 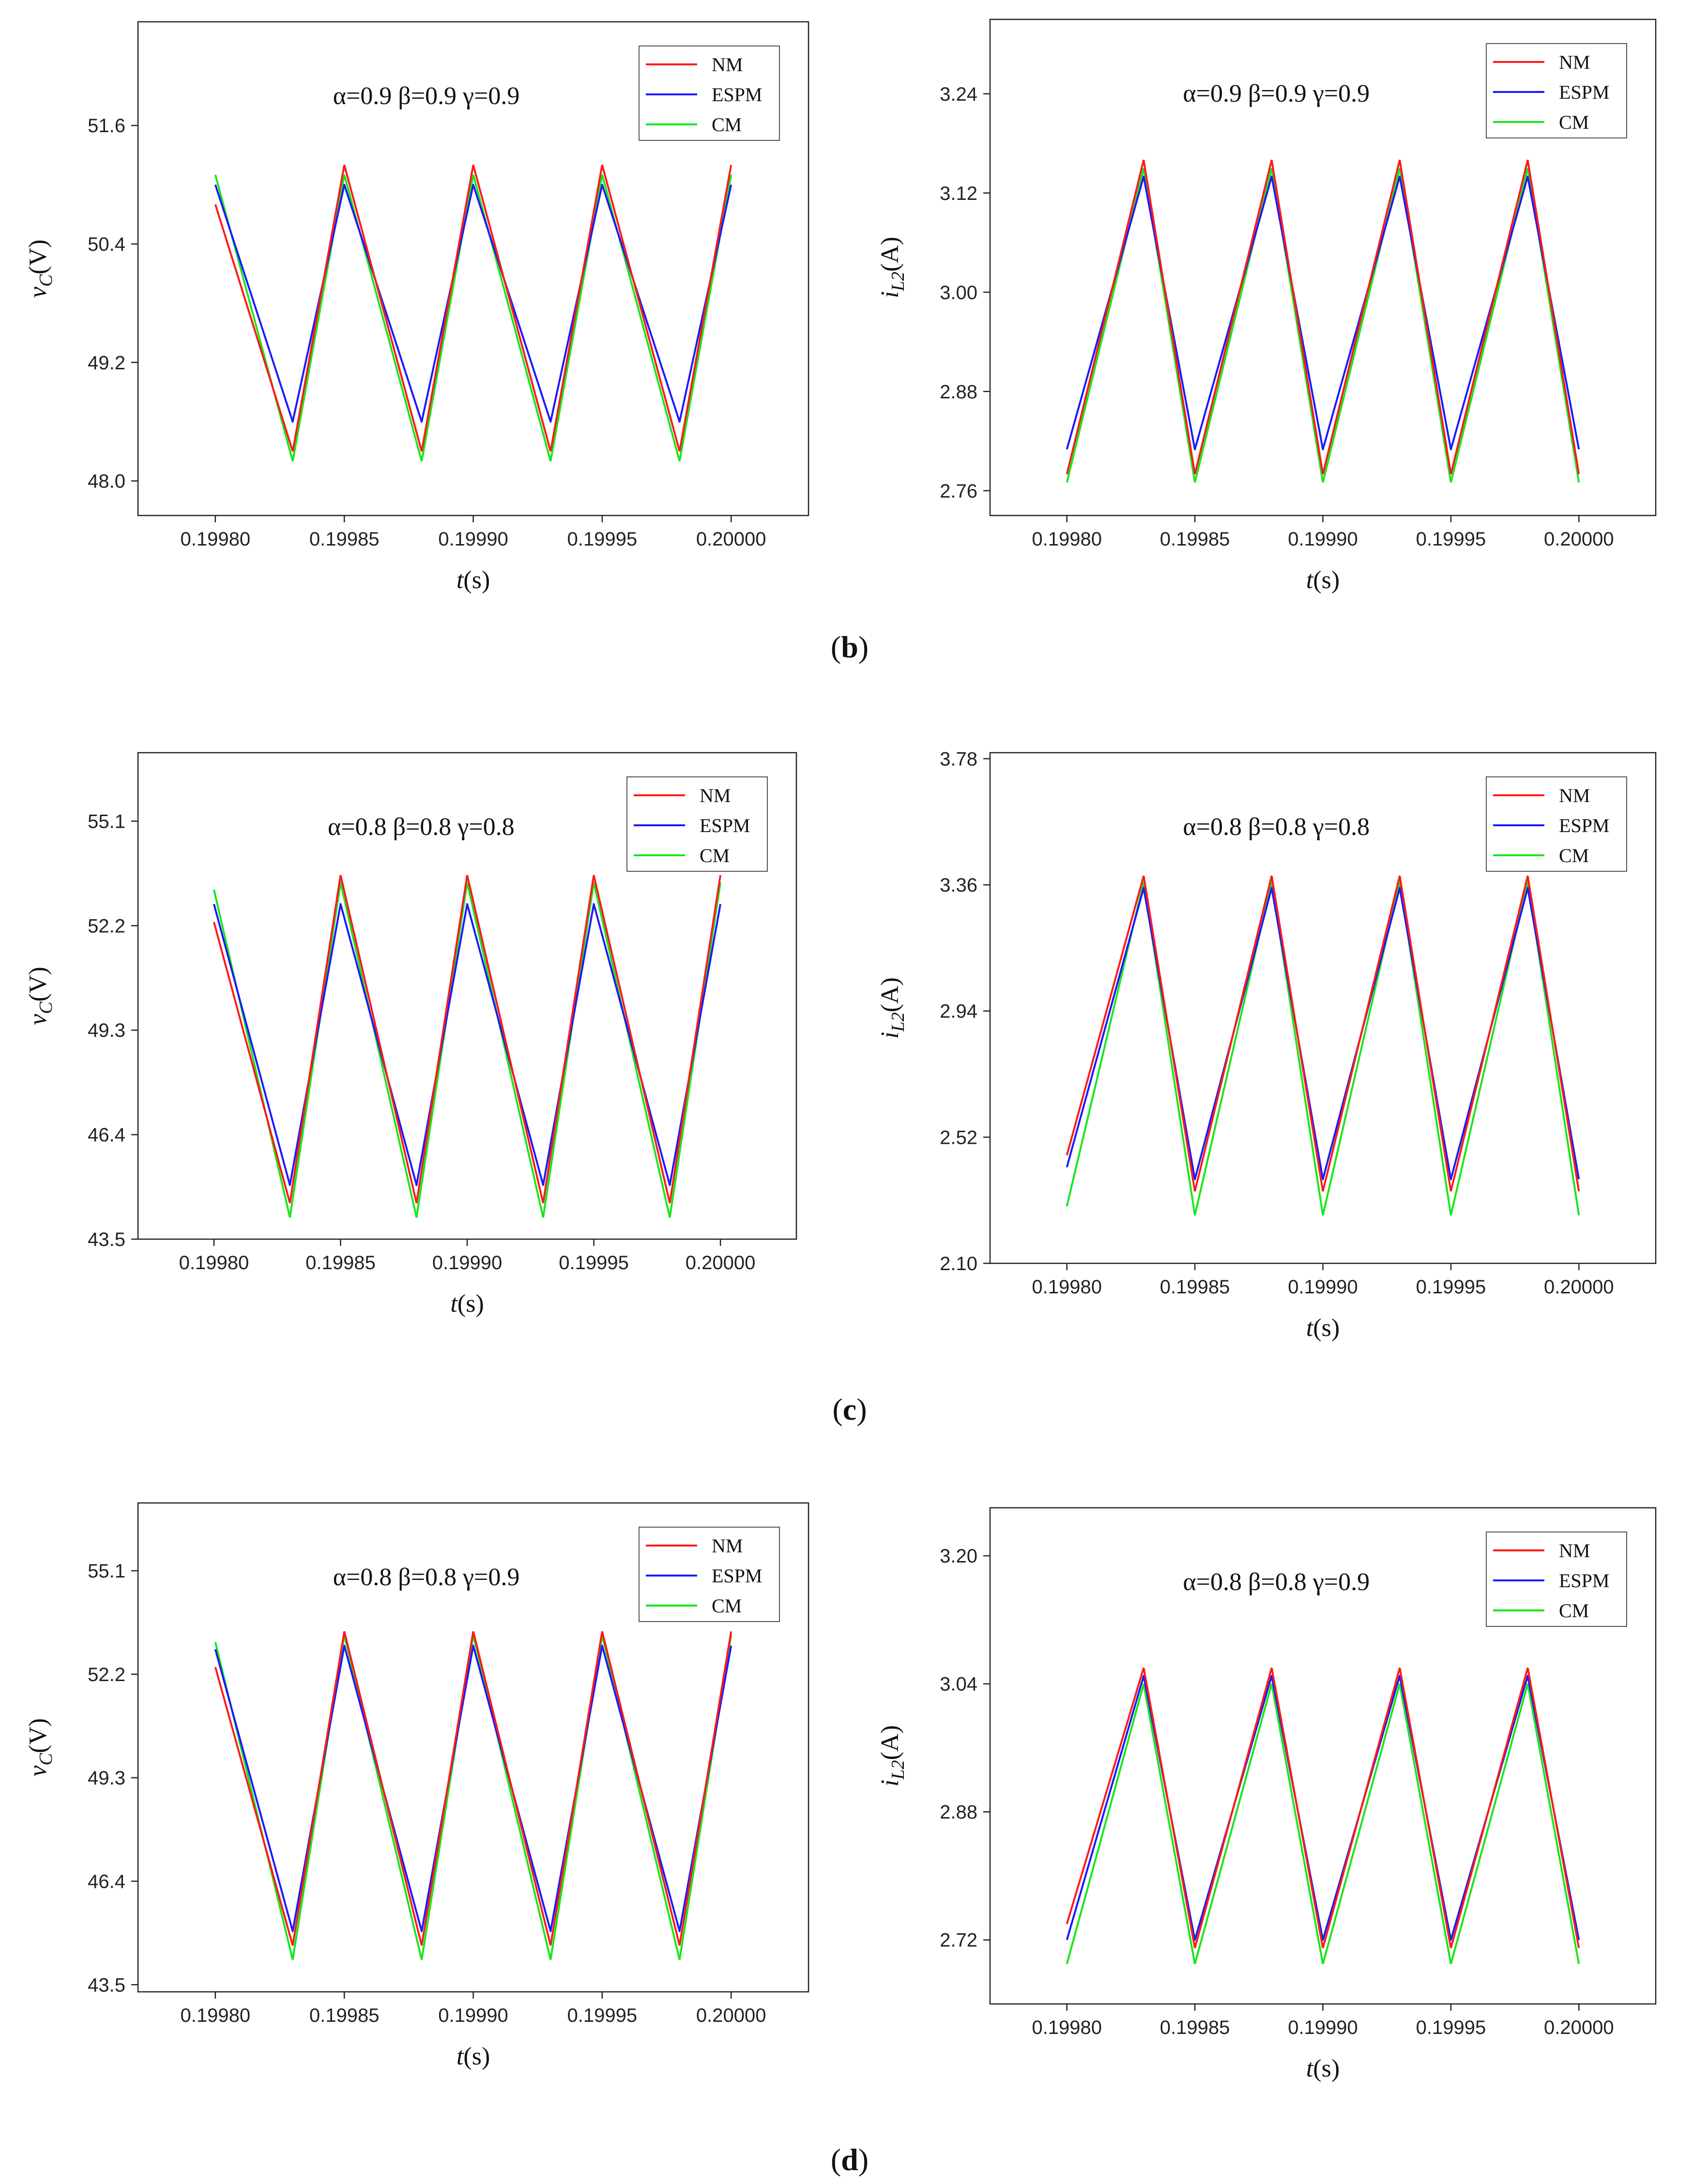 What do you see at coordinates (958, 1685) in the screenshot?
I see `y-tick-label: 3.04` at bounding box center [958, 1685].